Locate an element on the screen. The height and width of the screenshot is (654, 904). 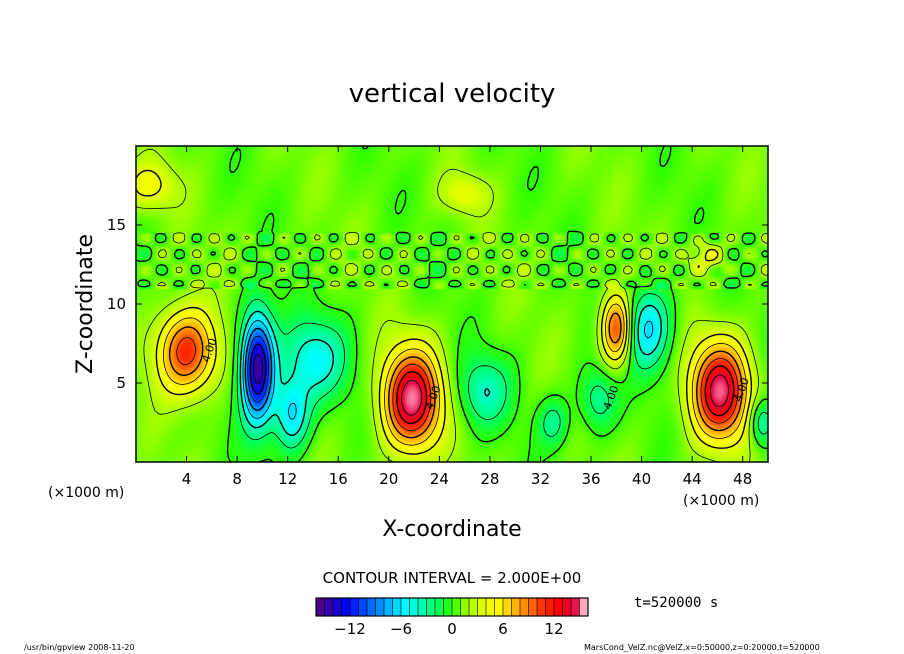
x-tick-label: 4 is located at coordinates (187, 479).